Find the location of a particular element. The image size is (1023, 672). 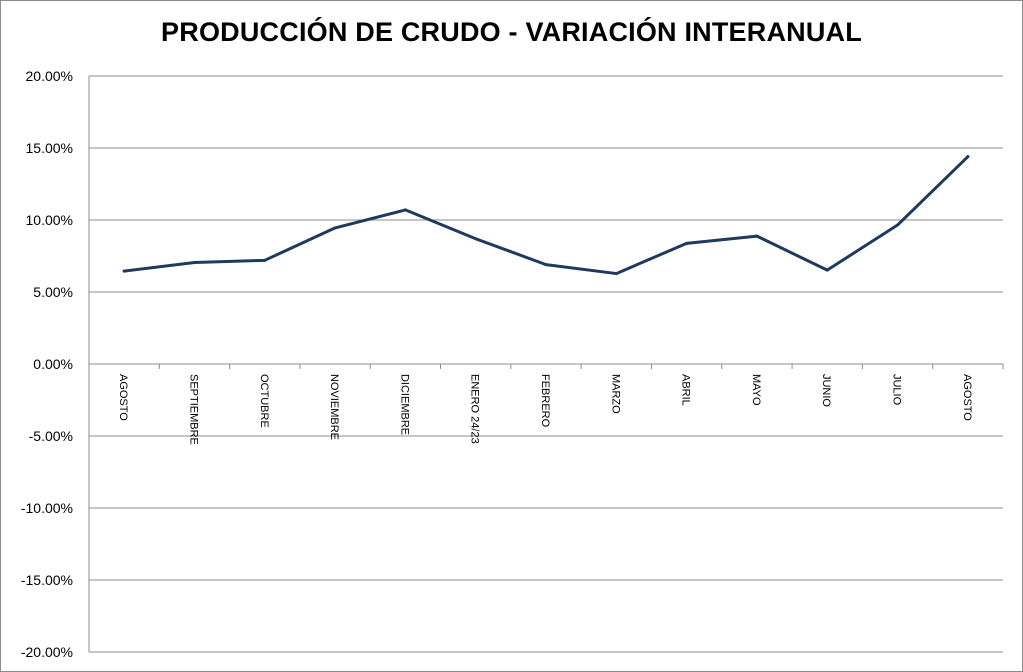

x-category-label: NOVIEMBRE is located at coordinates (334, 407).